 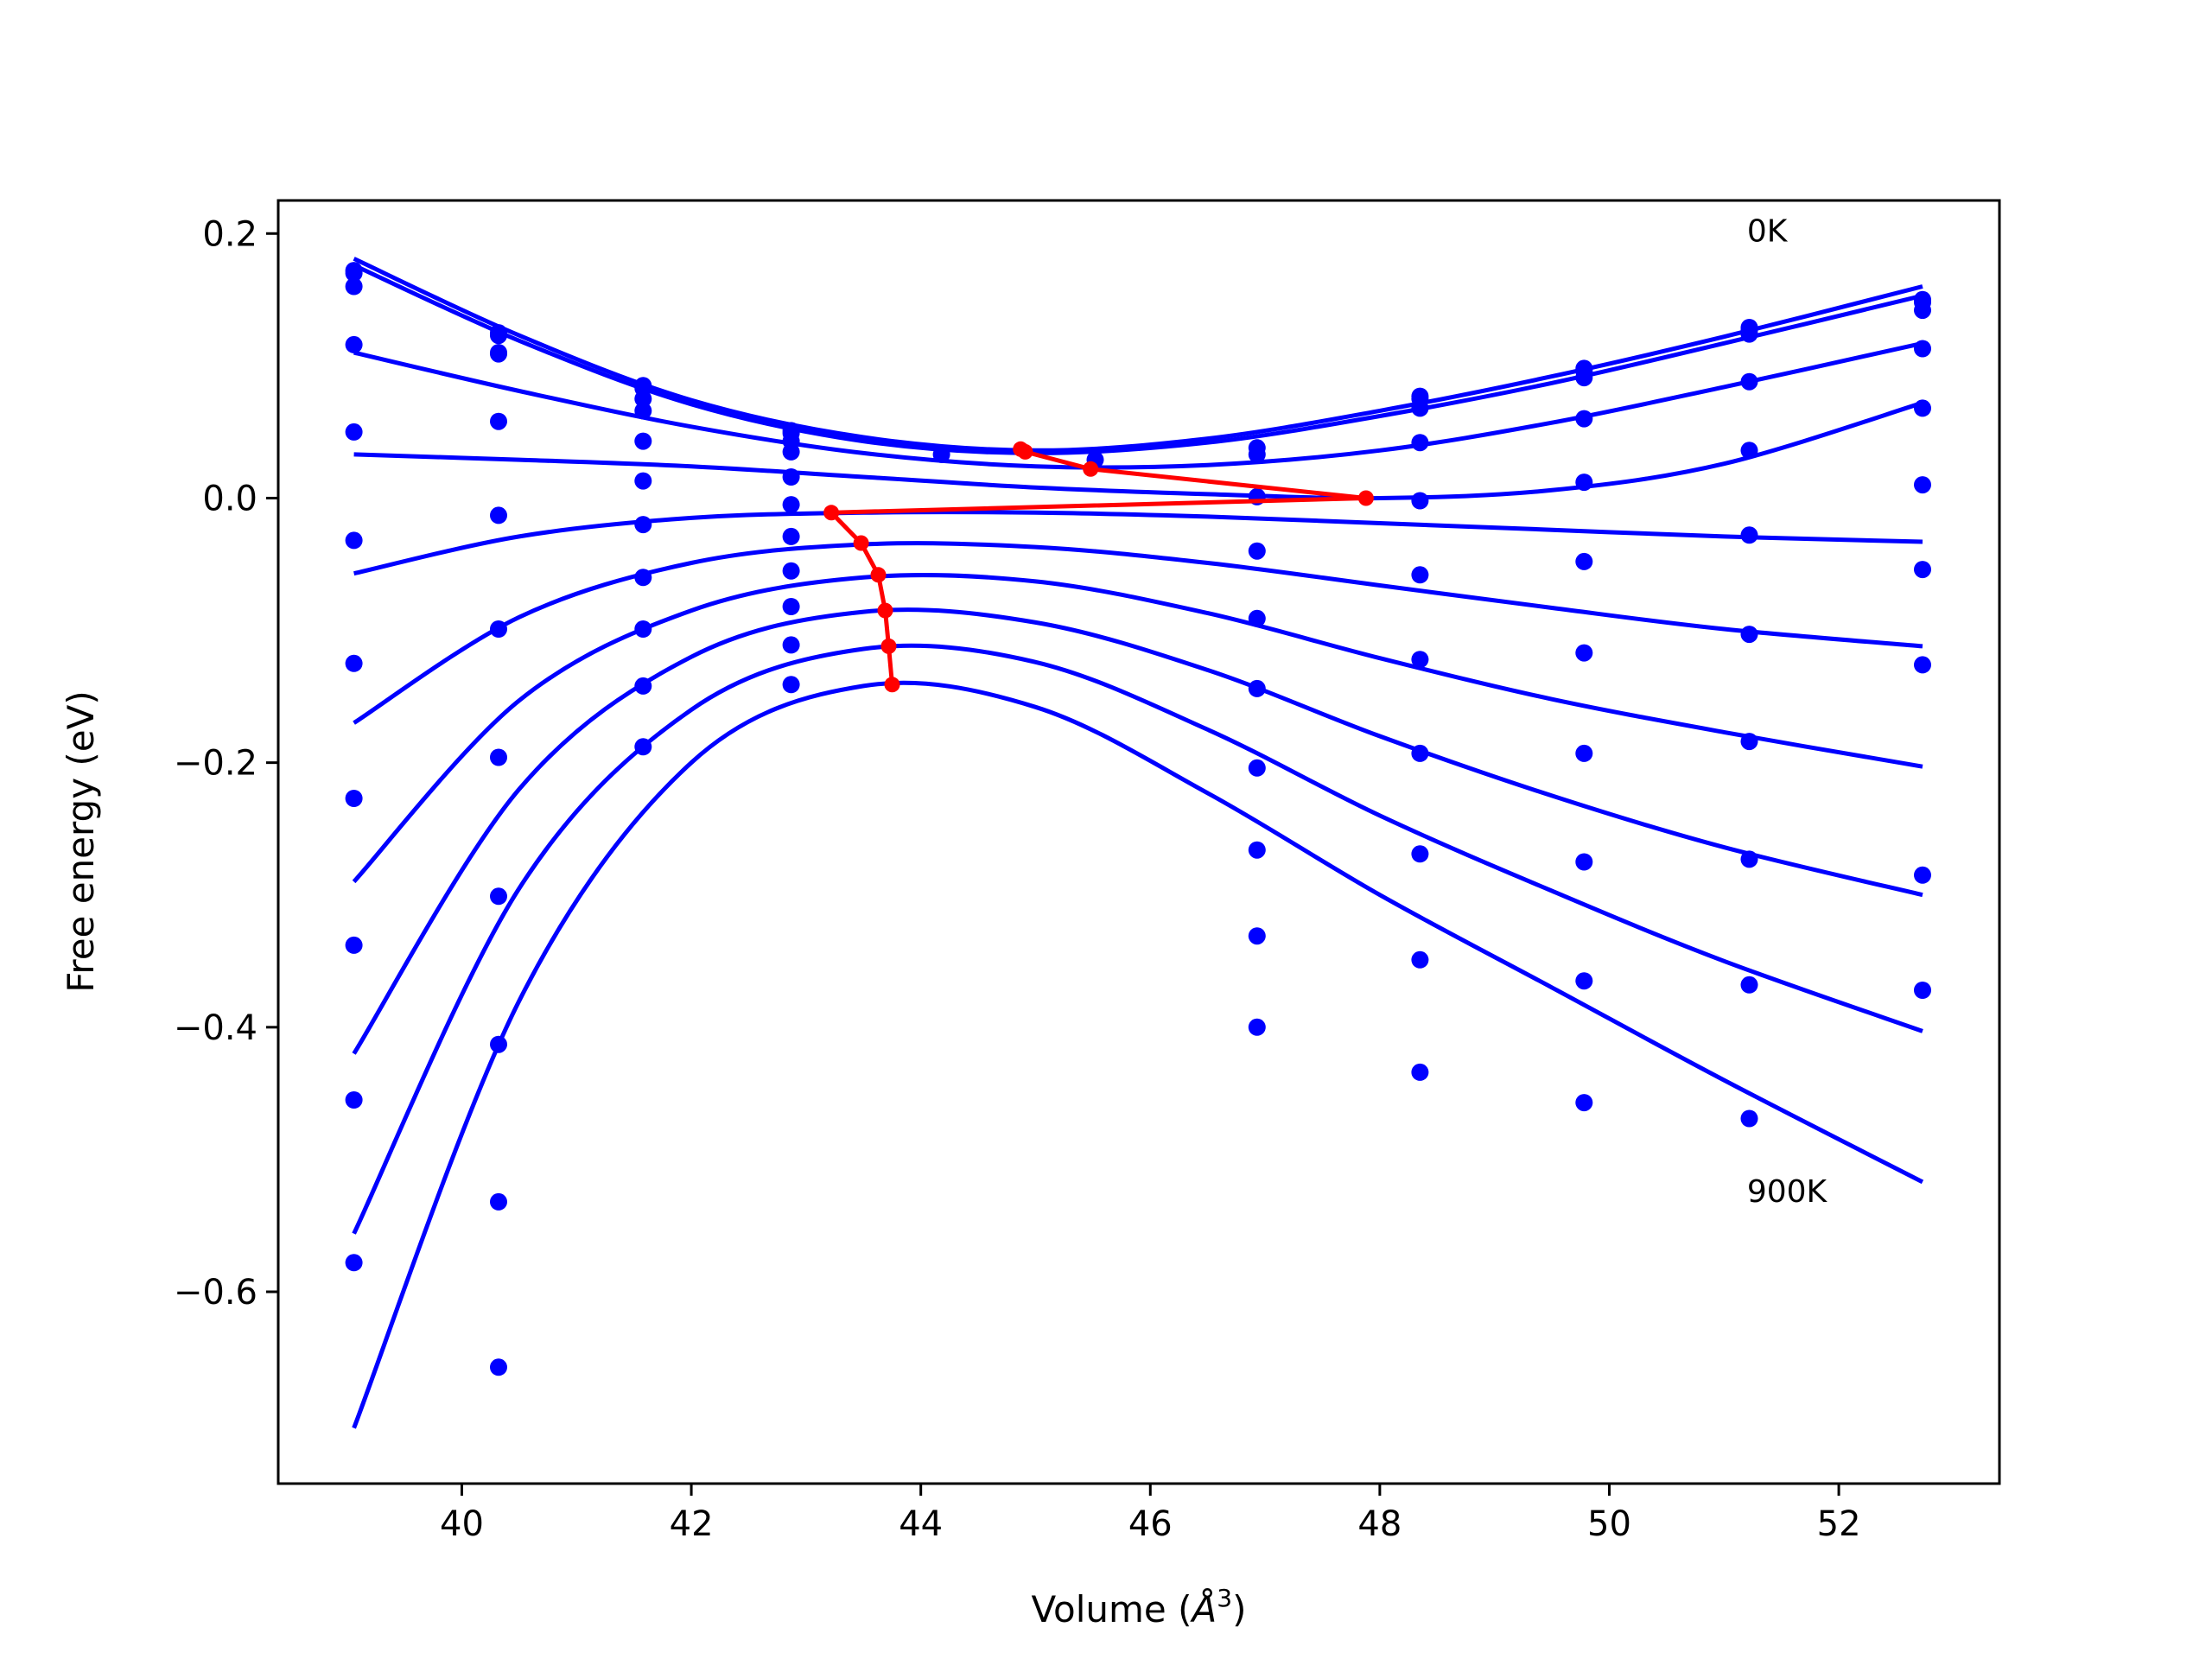 I want to click on x-tick-label: 46, so click(x=1150, y=1524).